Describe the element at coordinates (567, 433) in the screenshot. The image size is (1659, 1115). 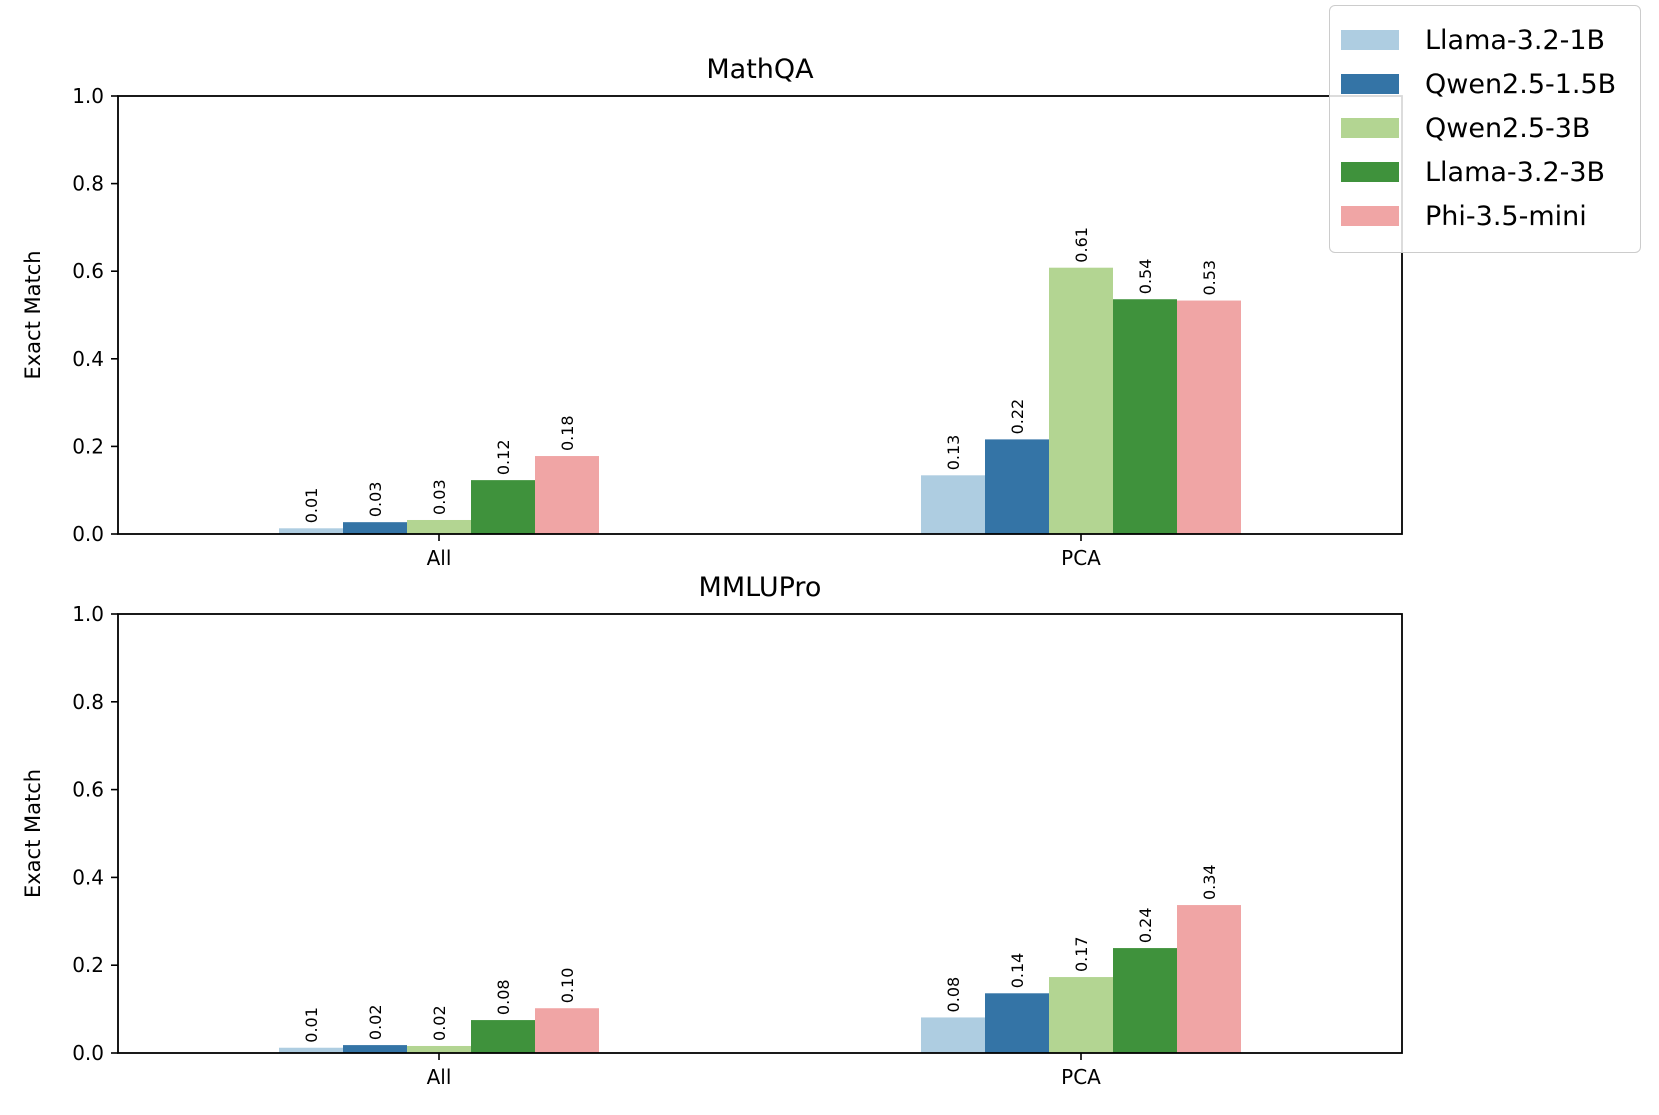
I see `value-label: 0.18` at that location.